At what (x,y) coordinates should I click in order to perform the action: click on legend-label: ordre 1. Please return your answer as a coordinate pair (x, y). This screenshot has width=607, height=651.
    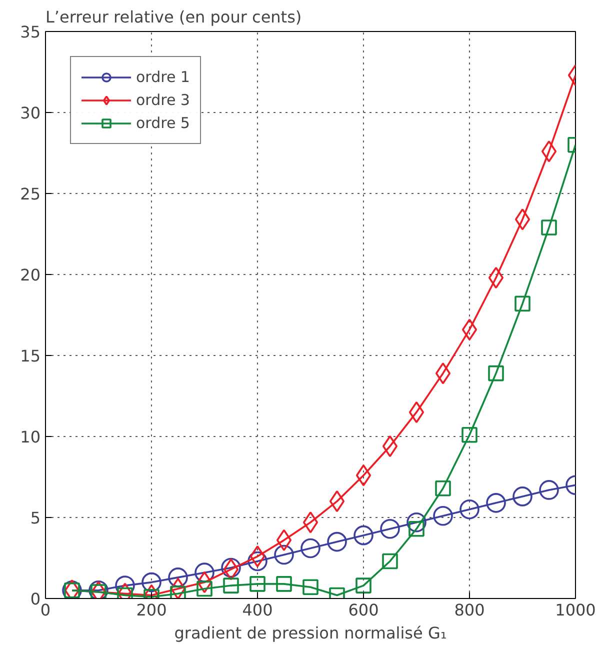
    Looking at the image, I should click on (163, 77).